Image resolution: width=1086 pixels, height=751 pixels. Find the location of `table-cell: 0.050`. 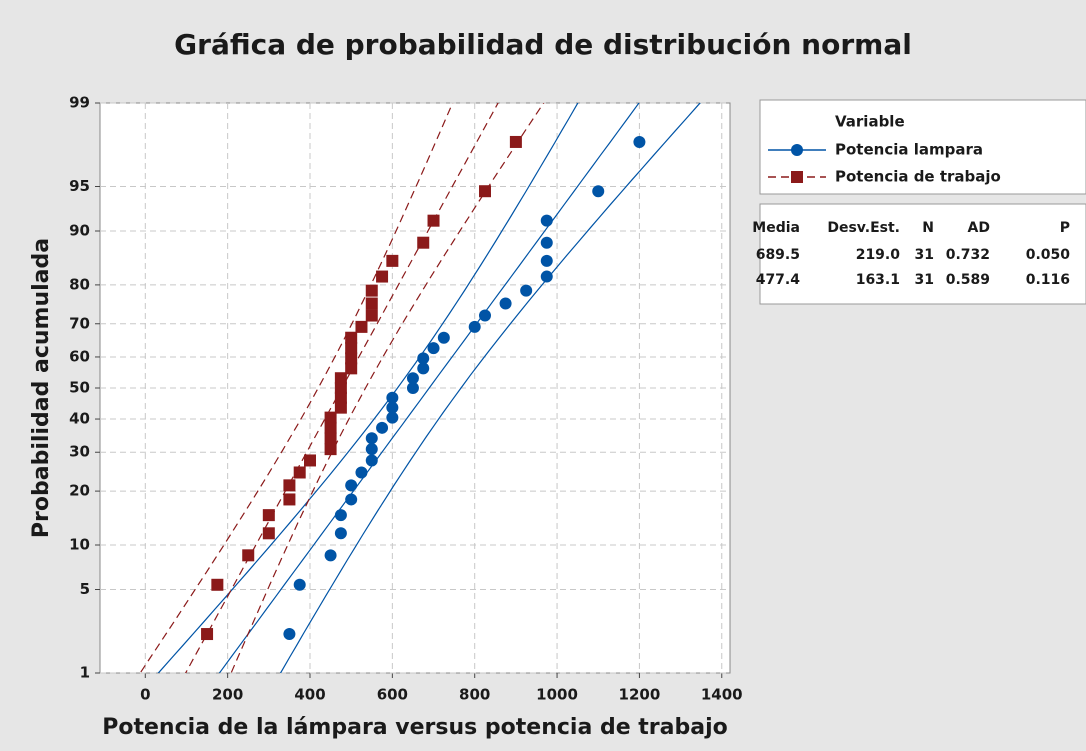

table-cell: 0.050 is located at coordinates (1048, 255).